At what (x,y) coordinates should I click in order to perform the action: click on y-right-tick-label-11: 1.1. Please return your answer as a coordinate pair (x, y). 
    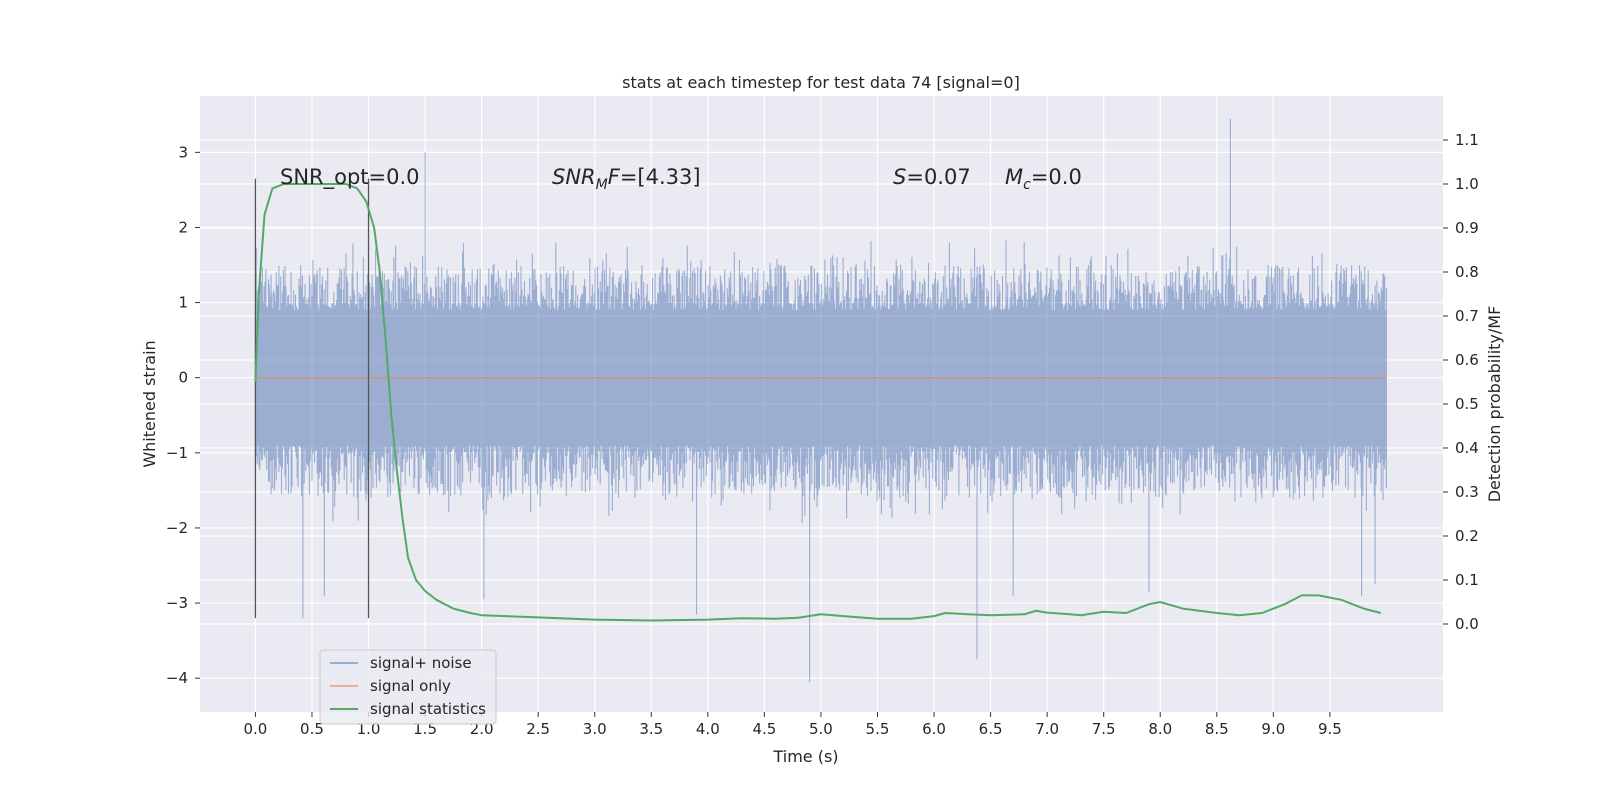
    Looking at the image, I should click on (1467, 140).